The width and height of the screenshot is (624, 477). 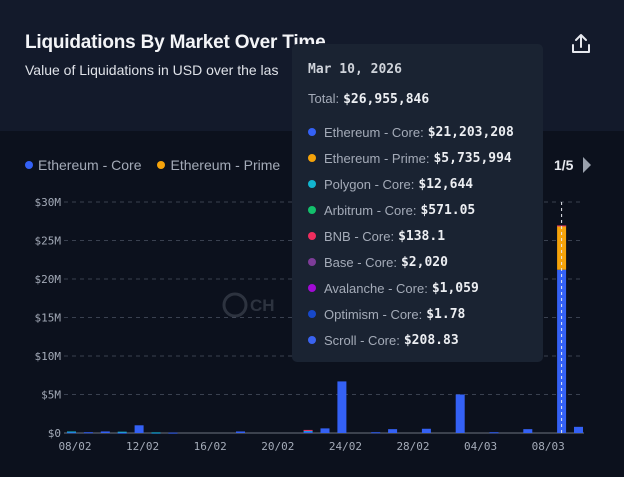 What do you see at coordinates (48, 356) in the screenshot?
I see `y-tick-label: $10M` at bounding box center [48, 356].